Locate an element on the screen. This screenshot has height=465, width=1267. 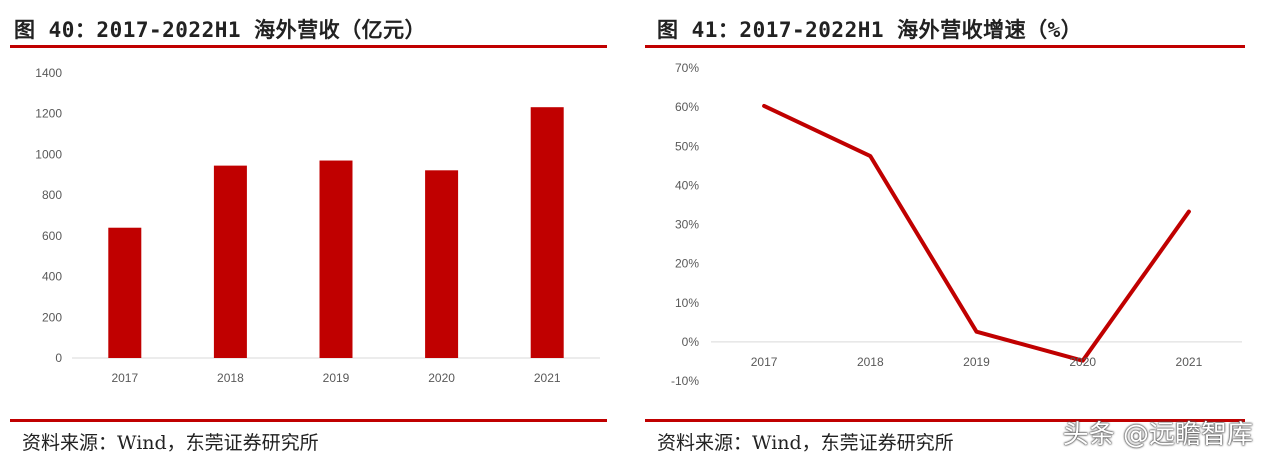
watermark: 头条 @远瞻智库 is located at coordinates (1157, 435).